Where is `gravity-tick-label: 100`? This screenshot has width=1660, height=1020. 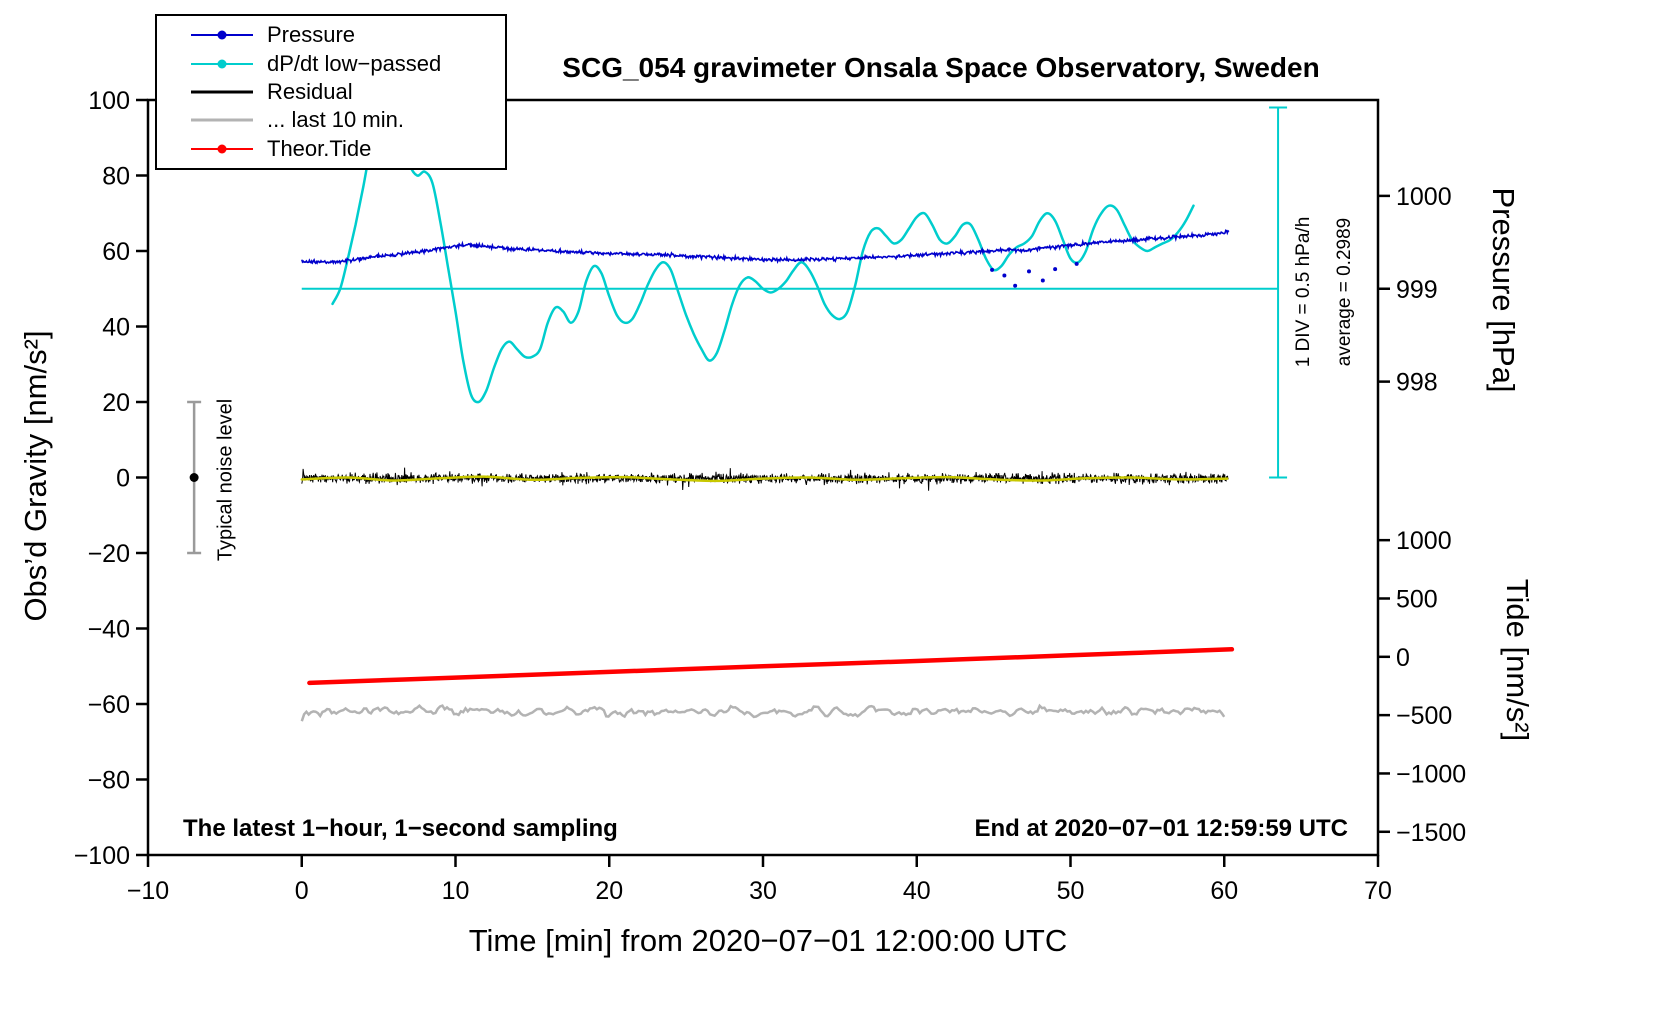
gravity-tick-label: 100 is located at coordinates (109, 101).